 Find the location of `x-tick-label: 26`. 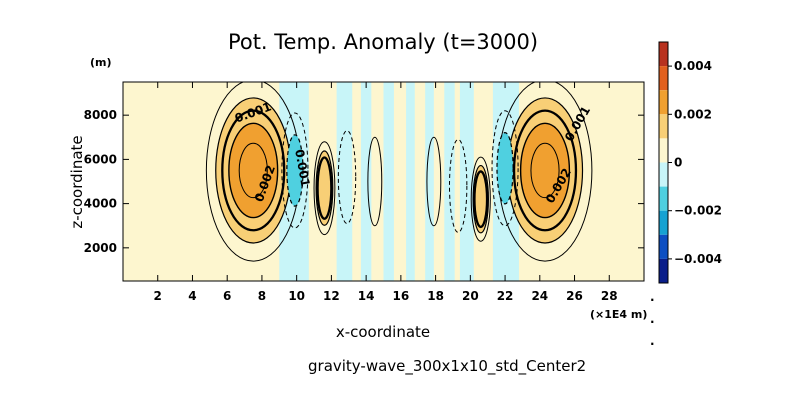

x-tick-label: 26 is located at coordinates (574, 296).